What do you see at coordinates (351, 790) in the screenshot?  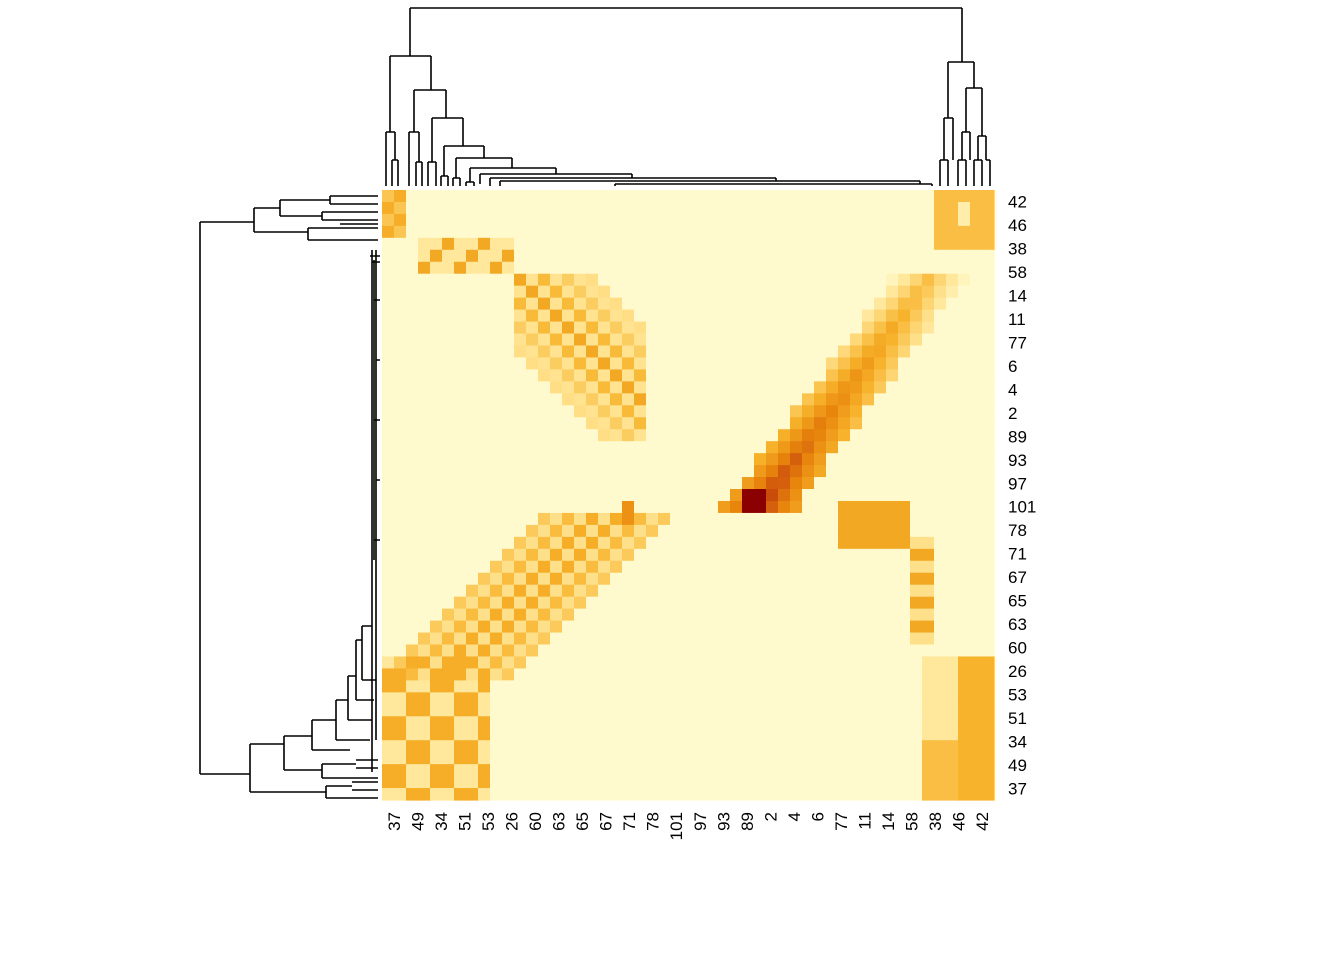 I see `row-dendrogram-branch` at bounding box center [351, 790].